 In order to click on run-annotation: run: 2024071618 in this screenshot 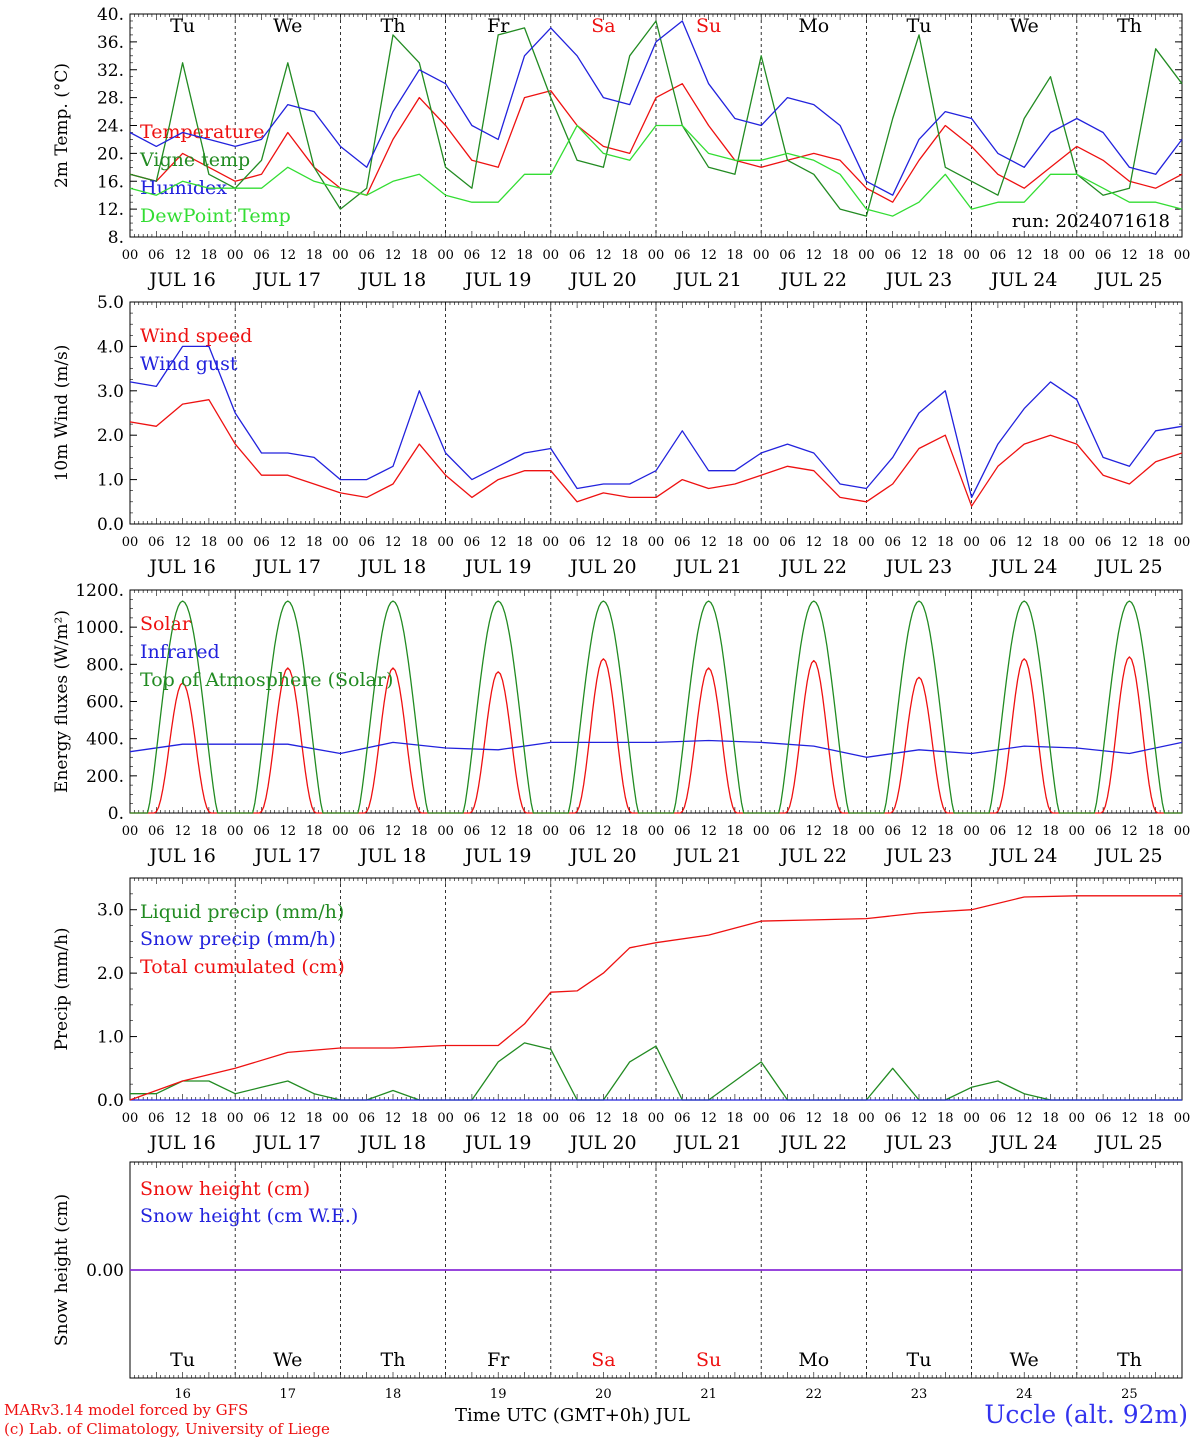, I will do `click(1091, 221)`.